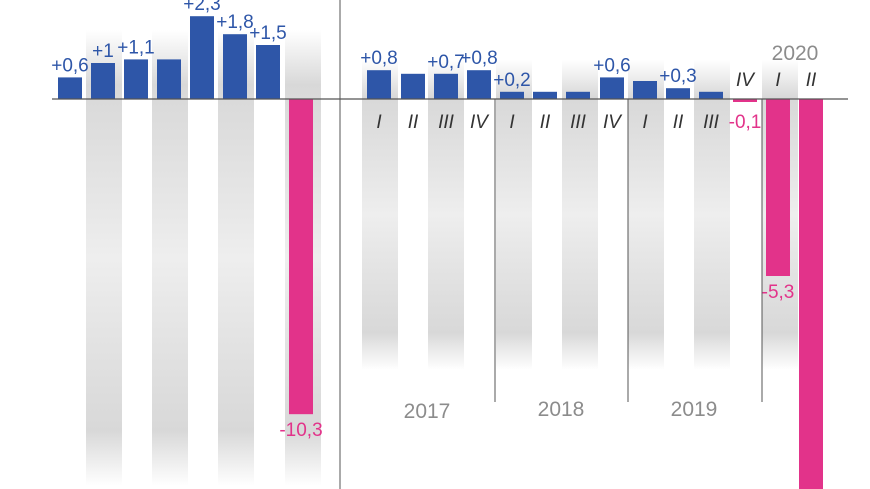  I want to click on year-label-2019: 2019, so click(694, 409).